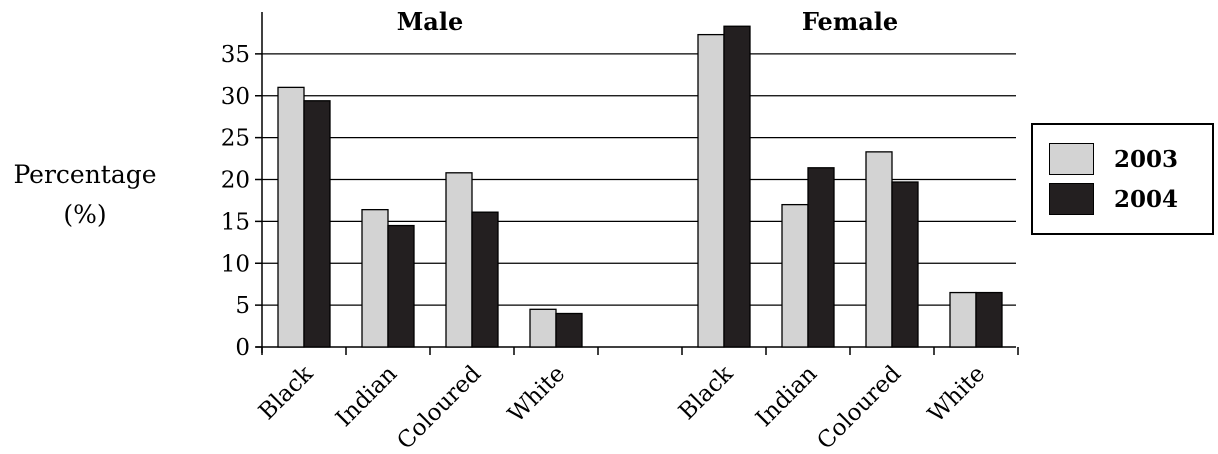 The width and height of the screenshot is (1218, 454). Describe the element at coordinates (459, 260) in the screenshot. I see `bar-male-coloured-2003` at that location.